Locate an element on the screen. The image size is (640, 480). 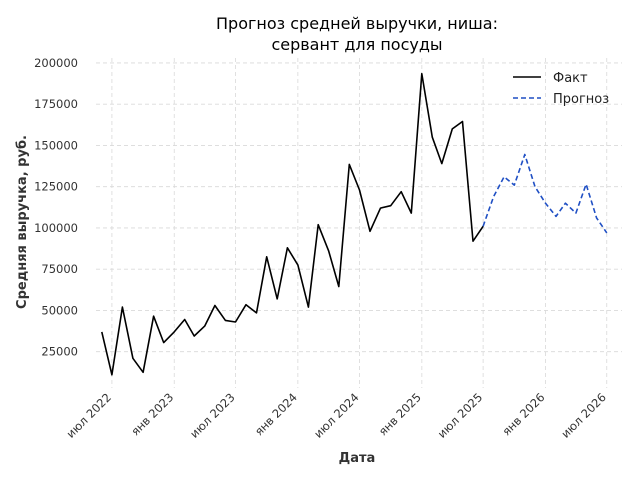
x-tick-label: янв 2023 is located at coordinates (152, 414).